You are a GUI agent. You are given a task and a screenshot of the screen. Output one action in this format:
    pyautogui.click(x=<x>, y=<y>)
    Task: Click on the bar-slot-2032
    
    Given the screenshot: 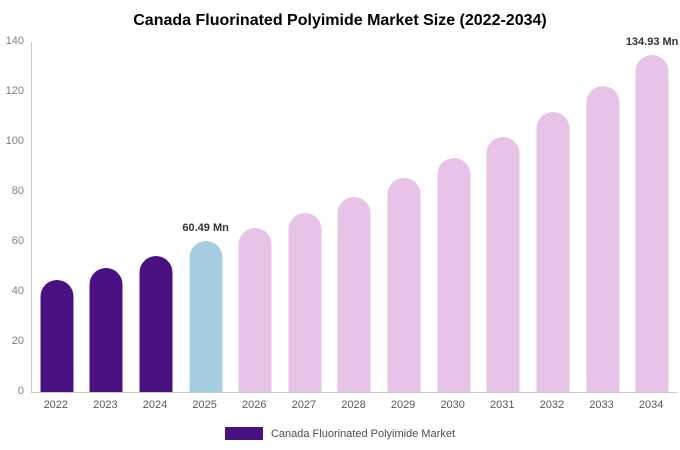 What is the action you would take?
    pyautogui.click(x=553, y=217)
    